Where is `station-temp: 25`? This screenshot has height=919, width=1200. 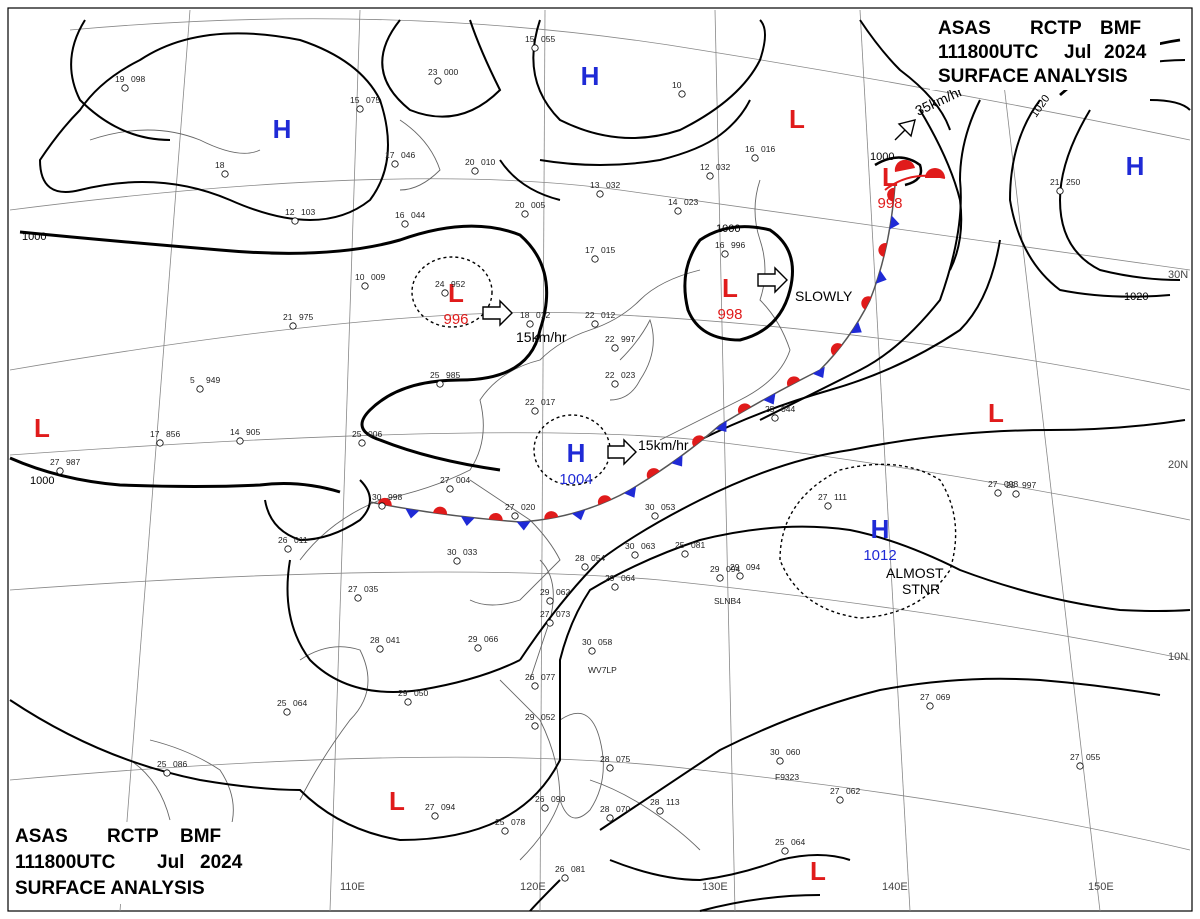
station-temp: 25 is located at coordinates (770, 409).